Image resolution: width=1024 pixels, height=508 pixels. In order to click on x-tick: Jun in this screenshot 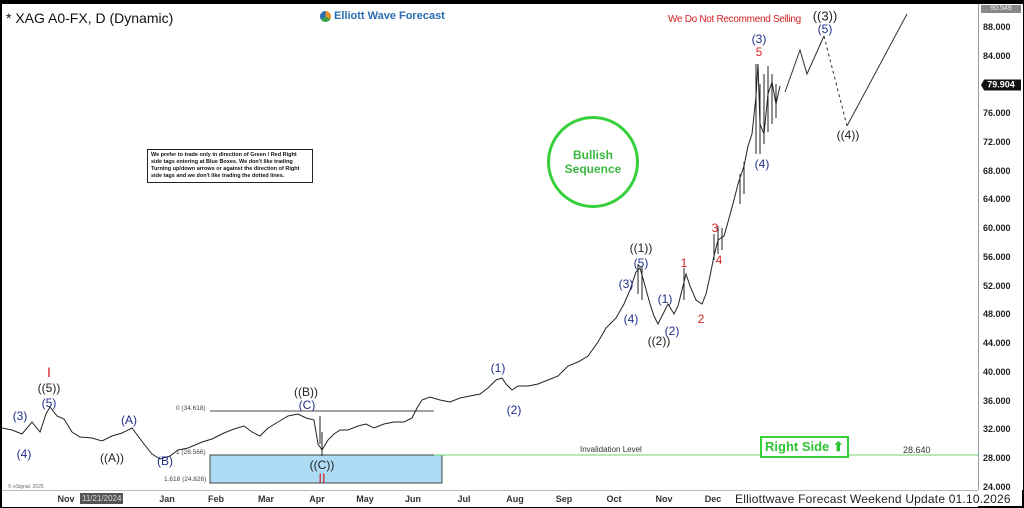, I will do `click(413, 499)`.